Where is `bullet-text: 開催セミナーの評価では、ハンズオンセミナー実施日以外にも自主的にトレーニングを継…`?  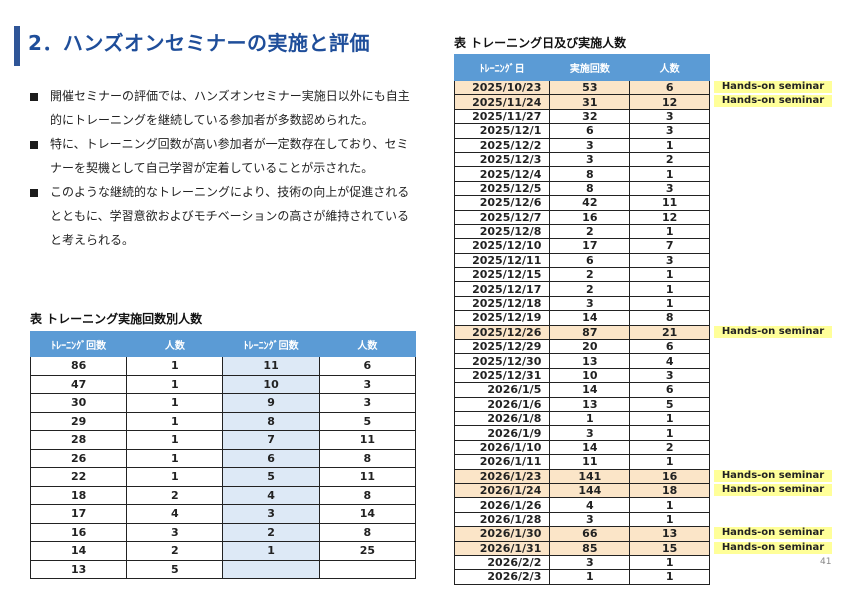 bullet-text: 開催セミナーの評価では、ハンズオンセミナー実施日以外にも自主的にトレーニングを継… is located at coordinates (230, 108).